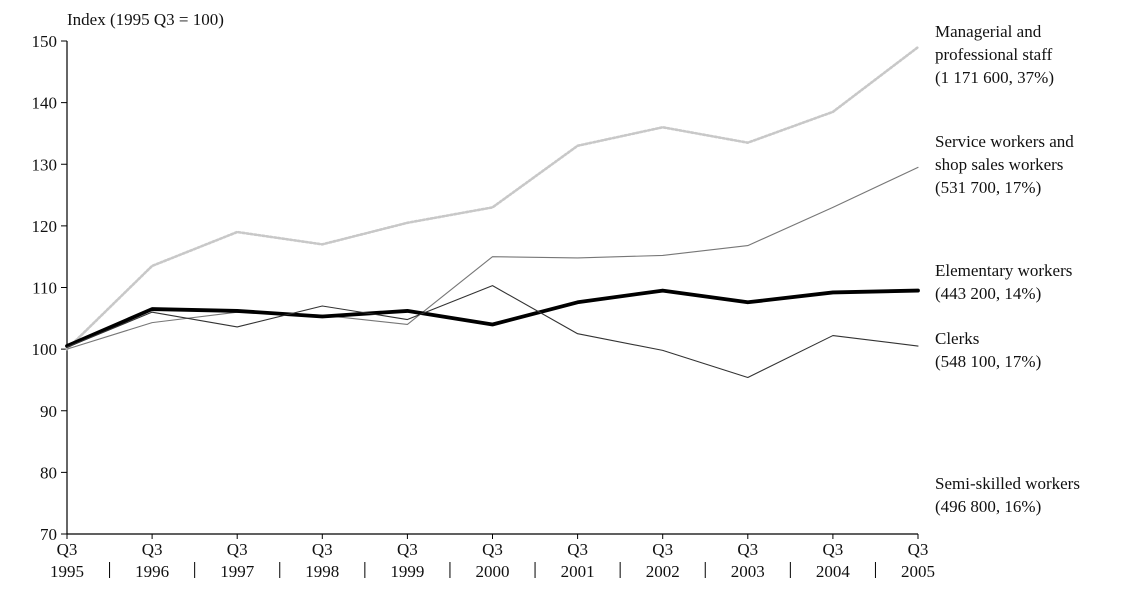  What do you see at coordinates (957, 338) in the screenshot?
I see `series-label-line: Clerks` at bounding box center [957, 338].